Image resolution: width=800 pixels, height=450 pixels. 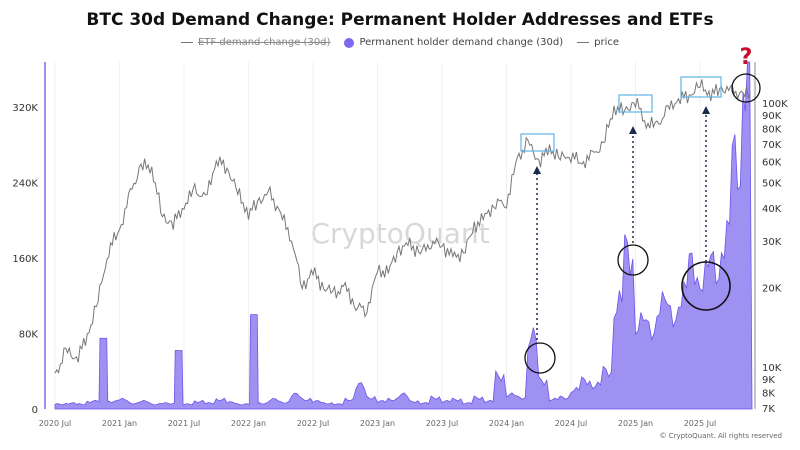 What do you see at coordinates (461, 42) in the screenshot?
I see `legend-label: Permanent holder demand change (30d)` at bounding box center [461, 42].